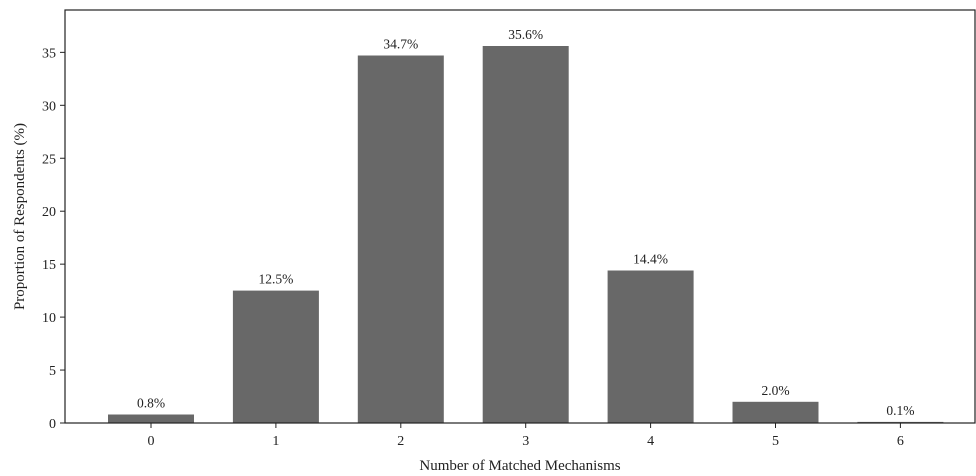 The height and width of the screenshot is (476, 976). What do you see at coordinates (49, 106) in the screenshot?
I see `y-tick-label-30: 30` at bounding box center [49, 106].